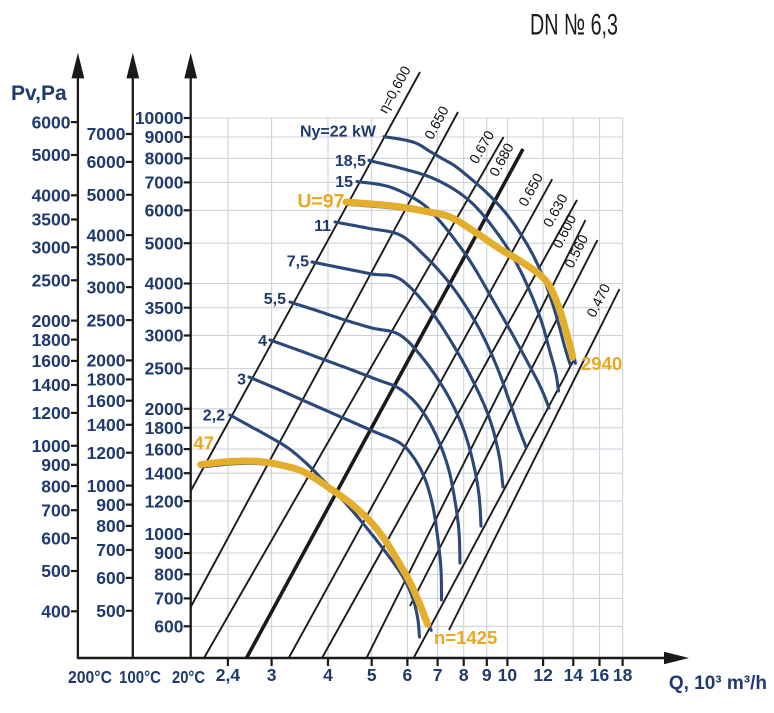  What do you see at coordinates (203, 443) in the screenshot?
I see `svg-text: 47` at bounding box center [203, 443].